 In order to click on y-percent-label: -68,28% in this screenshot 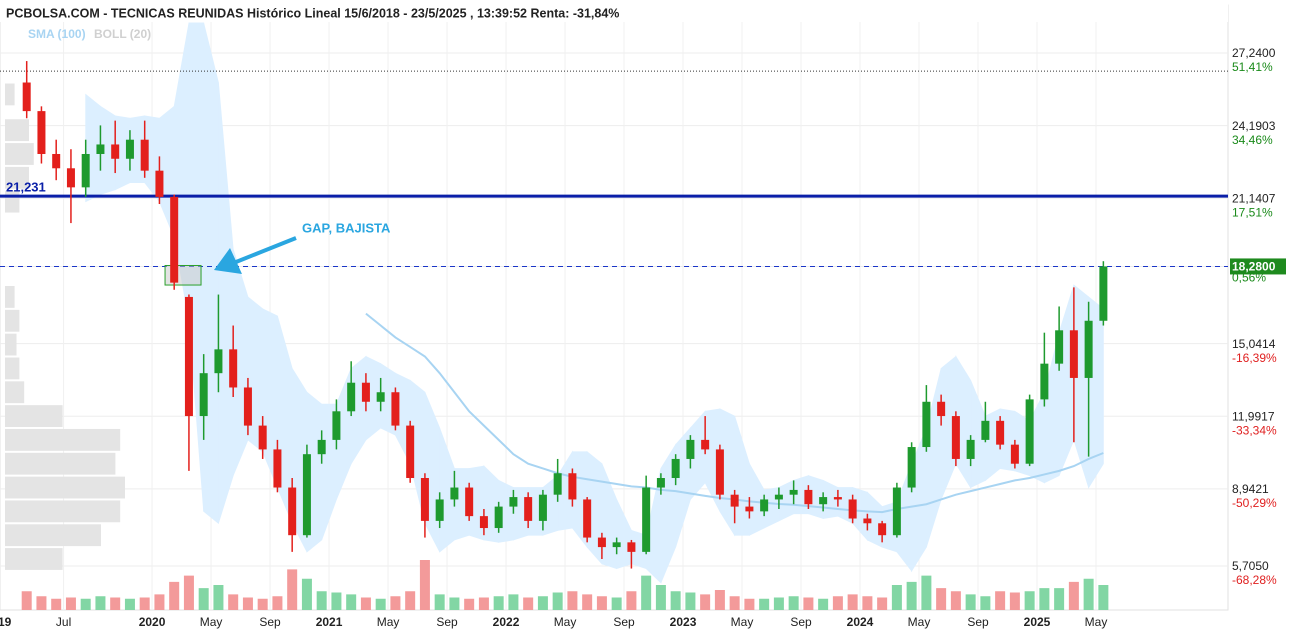, I will do `click(1254, 580)`.